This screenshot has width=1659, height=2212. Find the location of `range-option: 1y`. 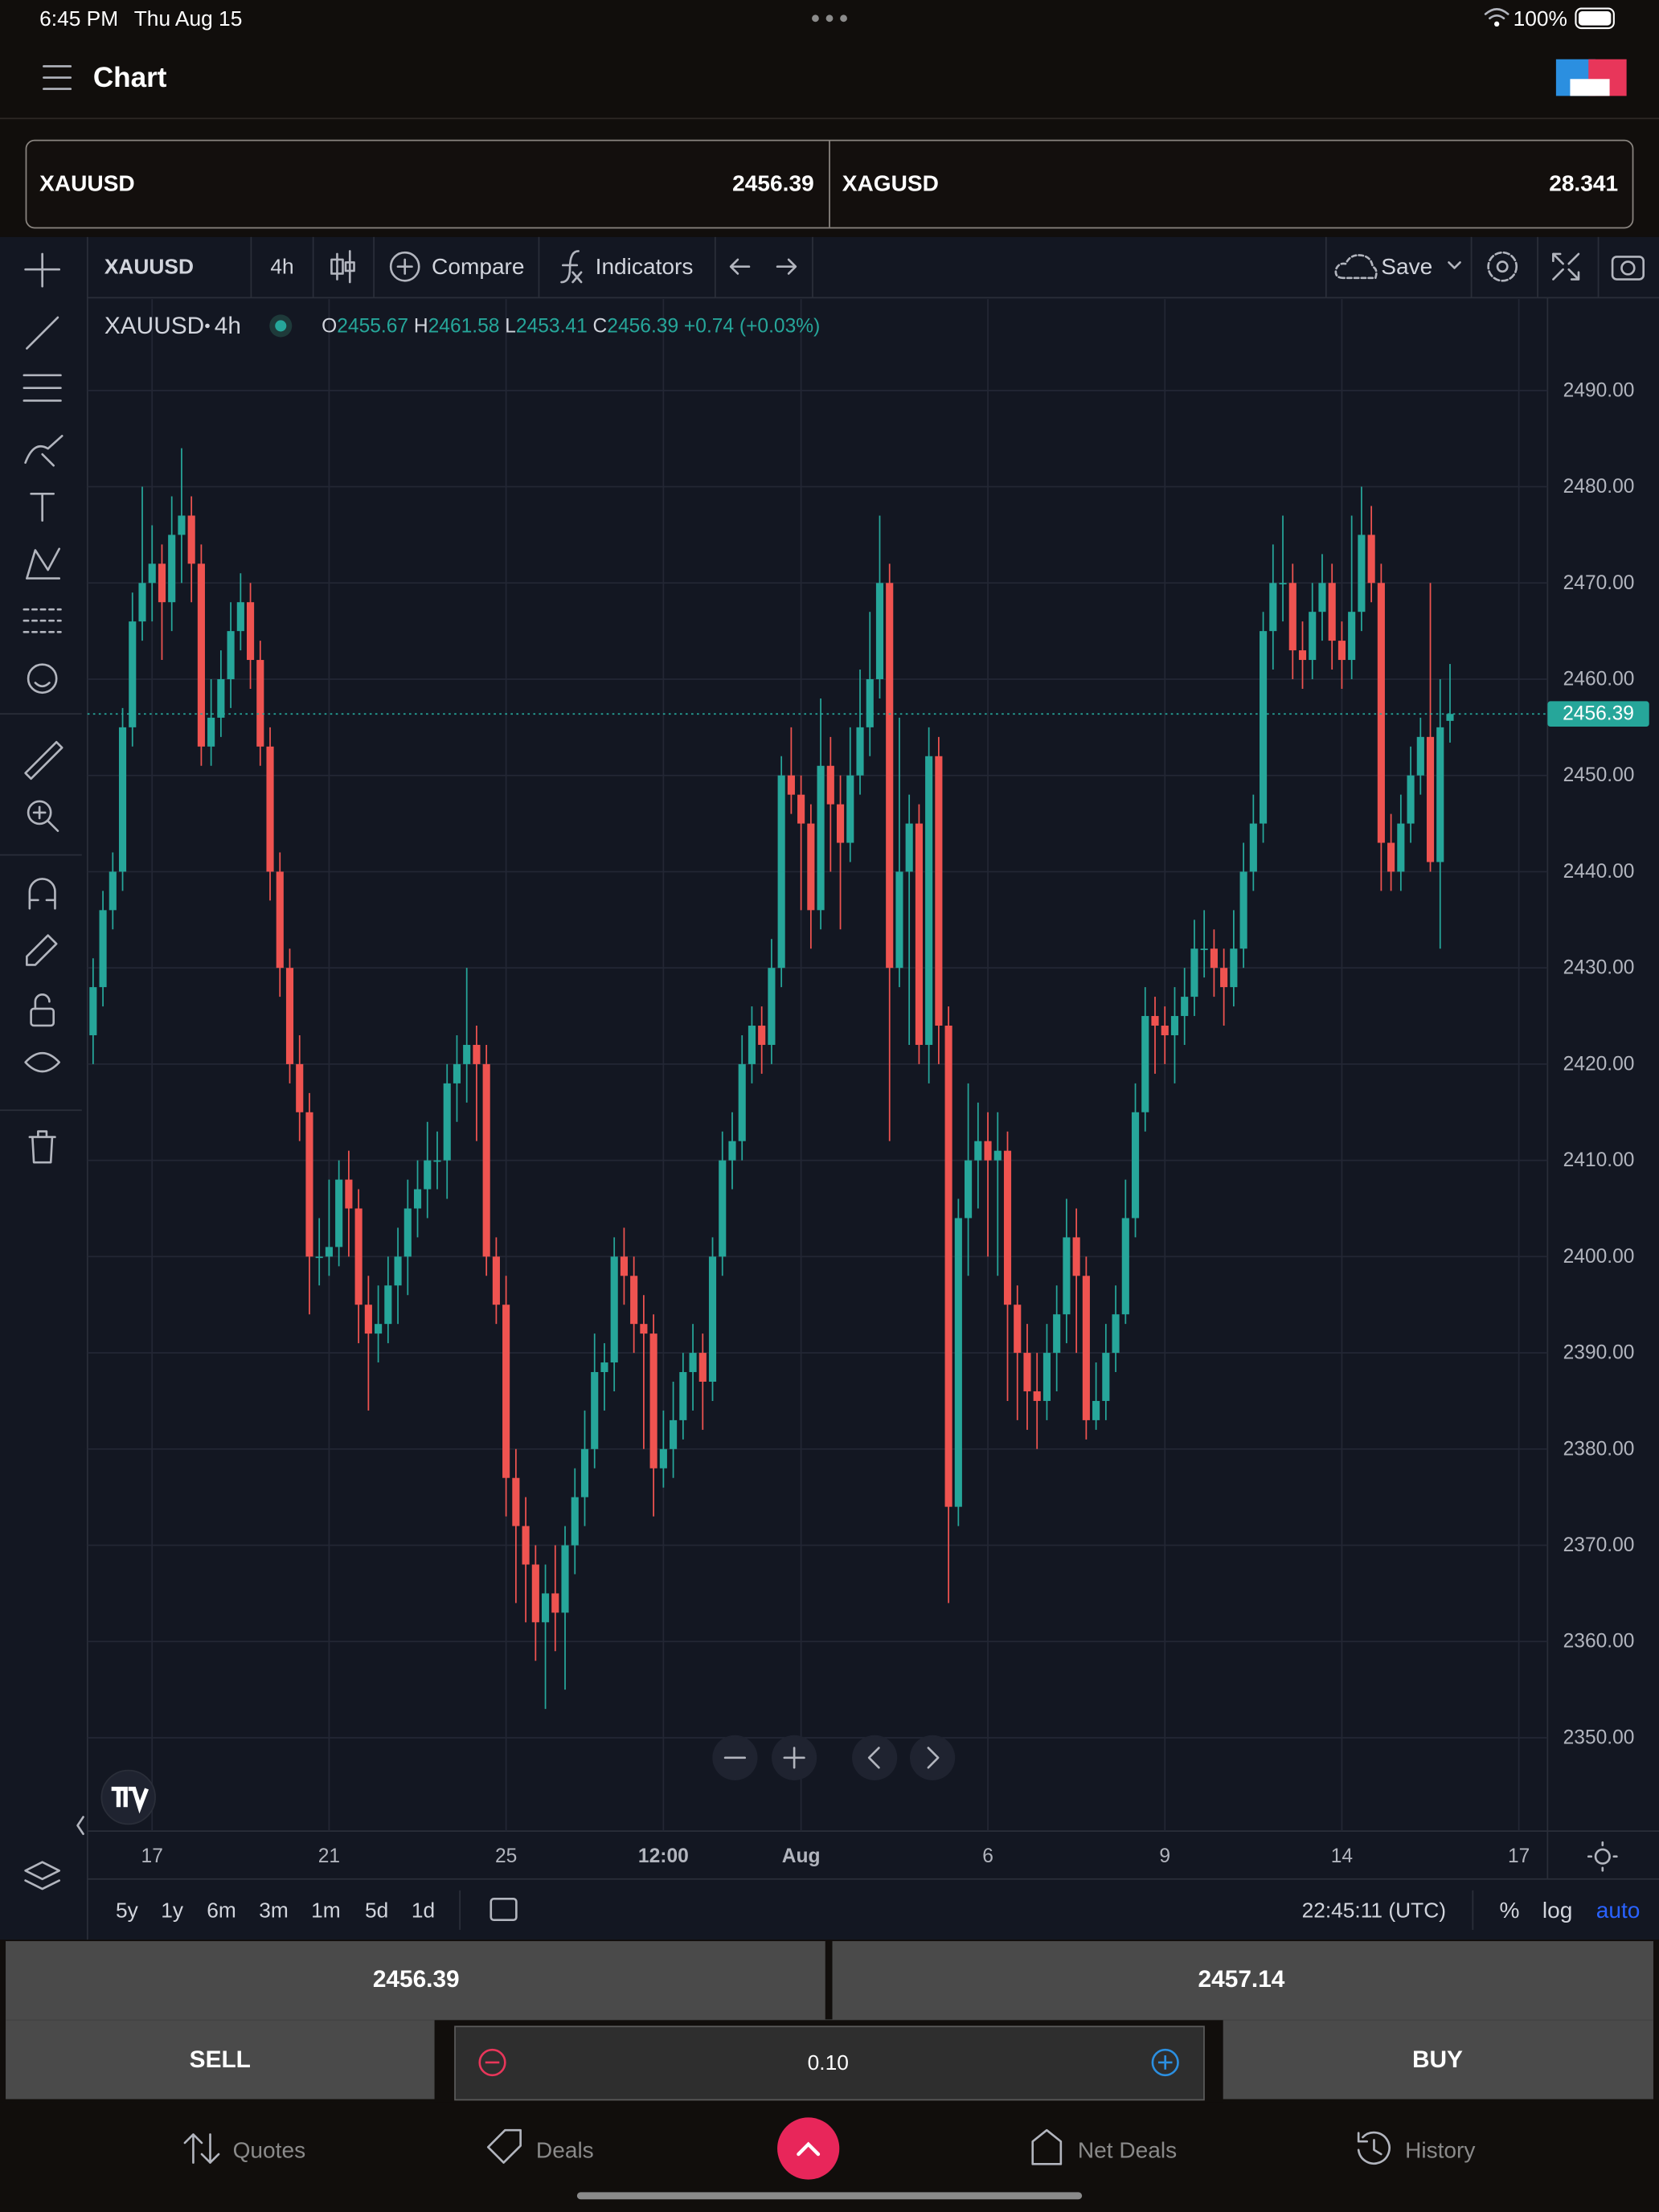

range-option: 1y is located at coordinates (172, 1910).